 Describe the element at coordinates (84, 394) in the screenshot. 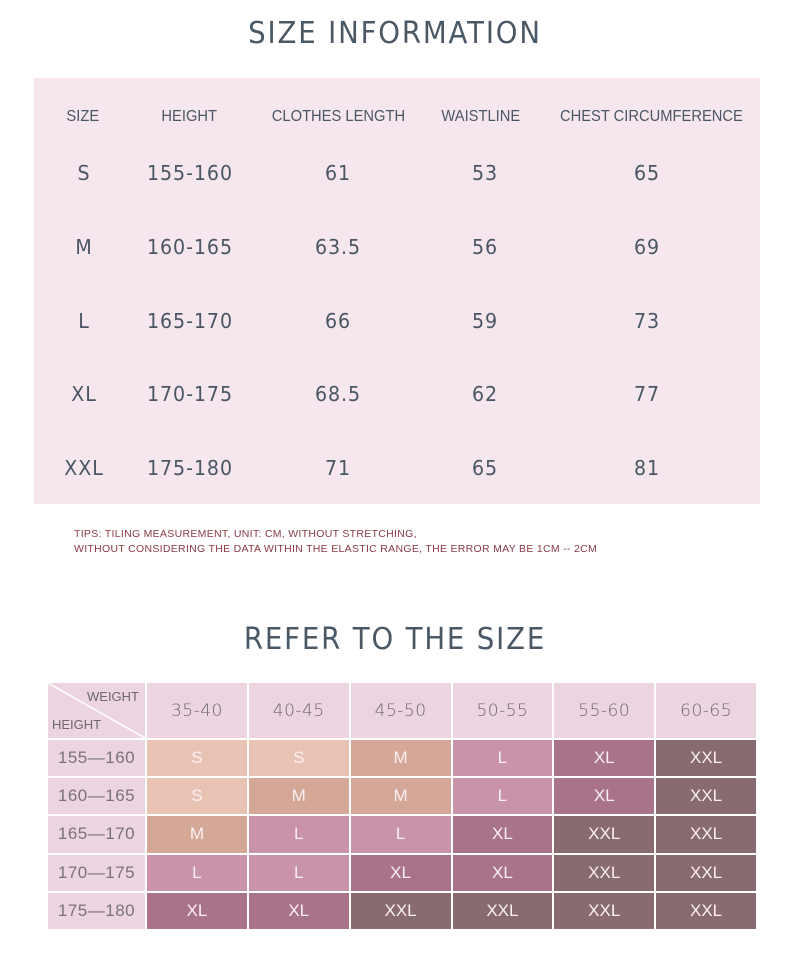

I see `size-cell-size: XL` at that location.